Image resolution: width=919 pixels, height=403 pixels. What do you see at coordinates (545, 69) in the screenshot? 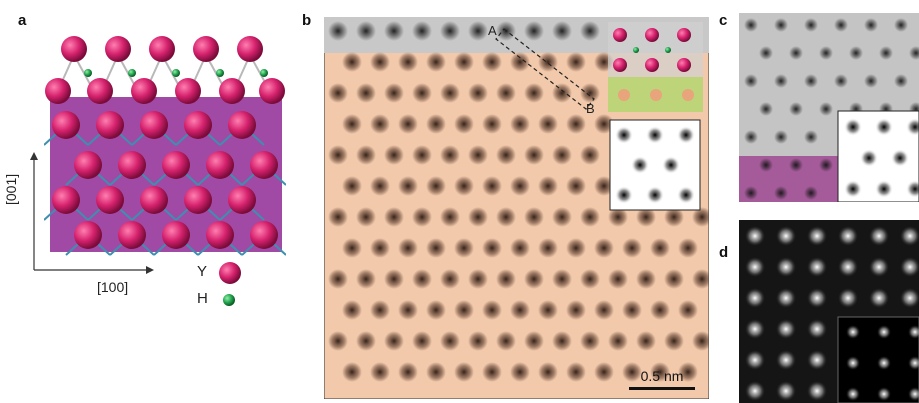
I see `linescan-box` at bounding box center [545, 69].